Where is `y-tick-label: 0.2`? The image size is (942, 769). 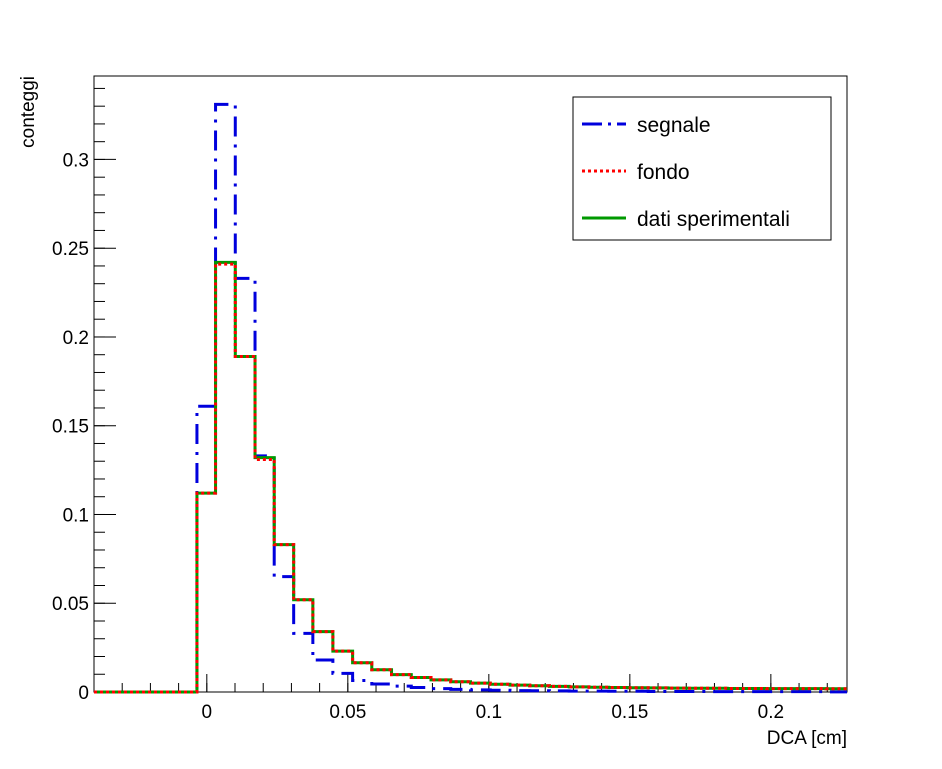 y-tick-label: 0.2 is located at coordinates (76, 338).